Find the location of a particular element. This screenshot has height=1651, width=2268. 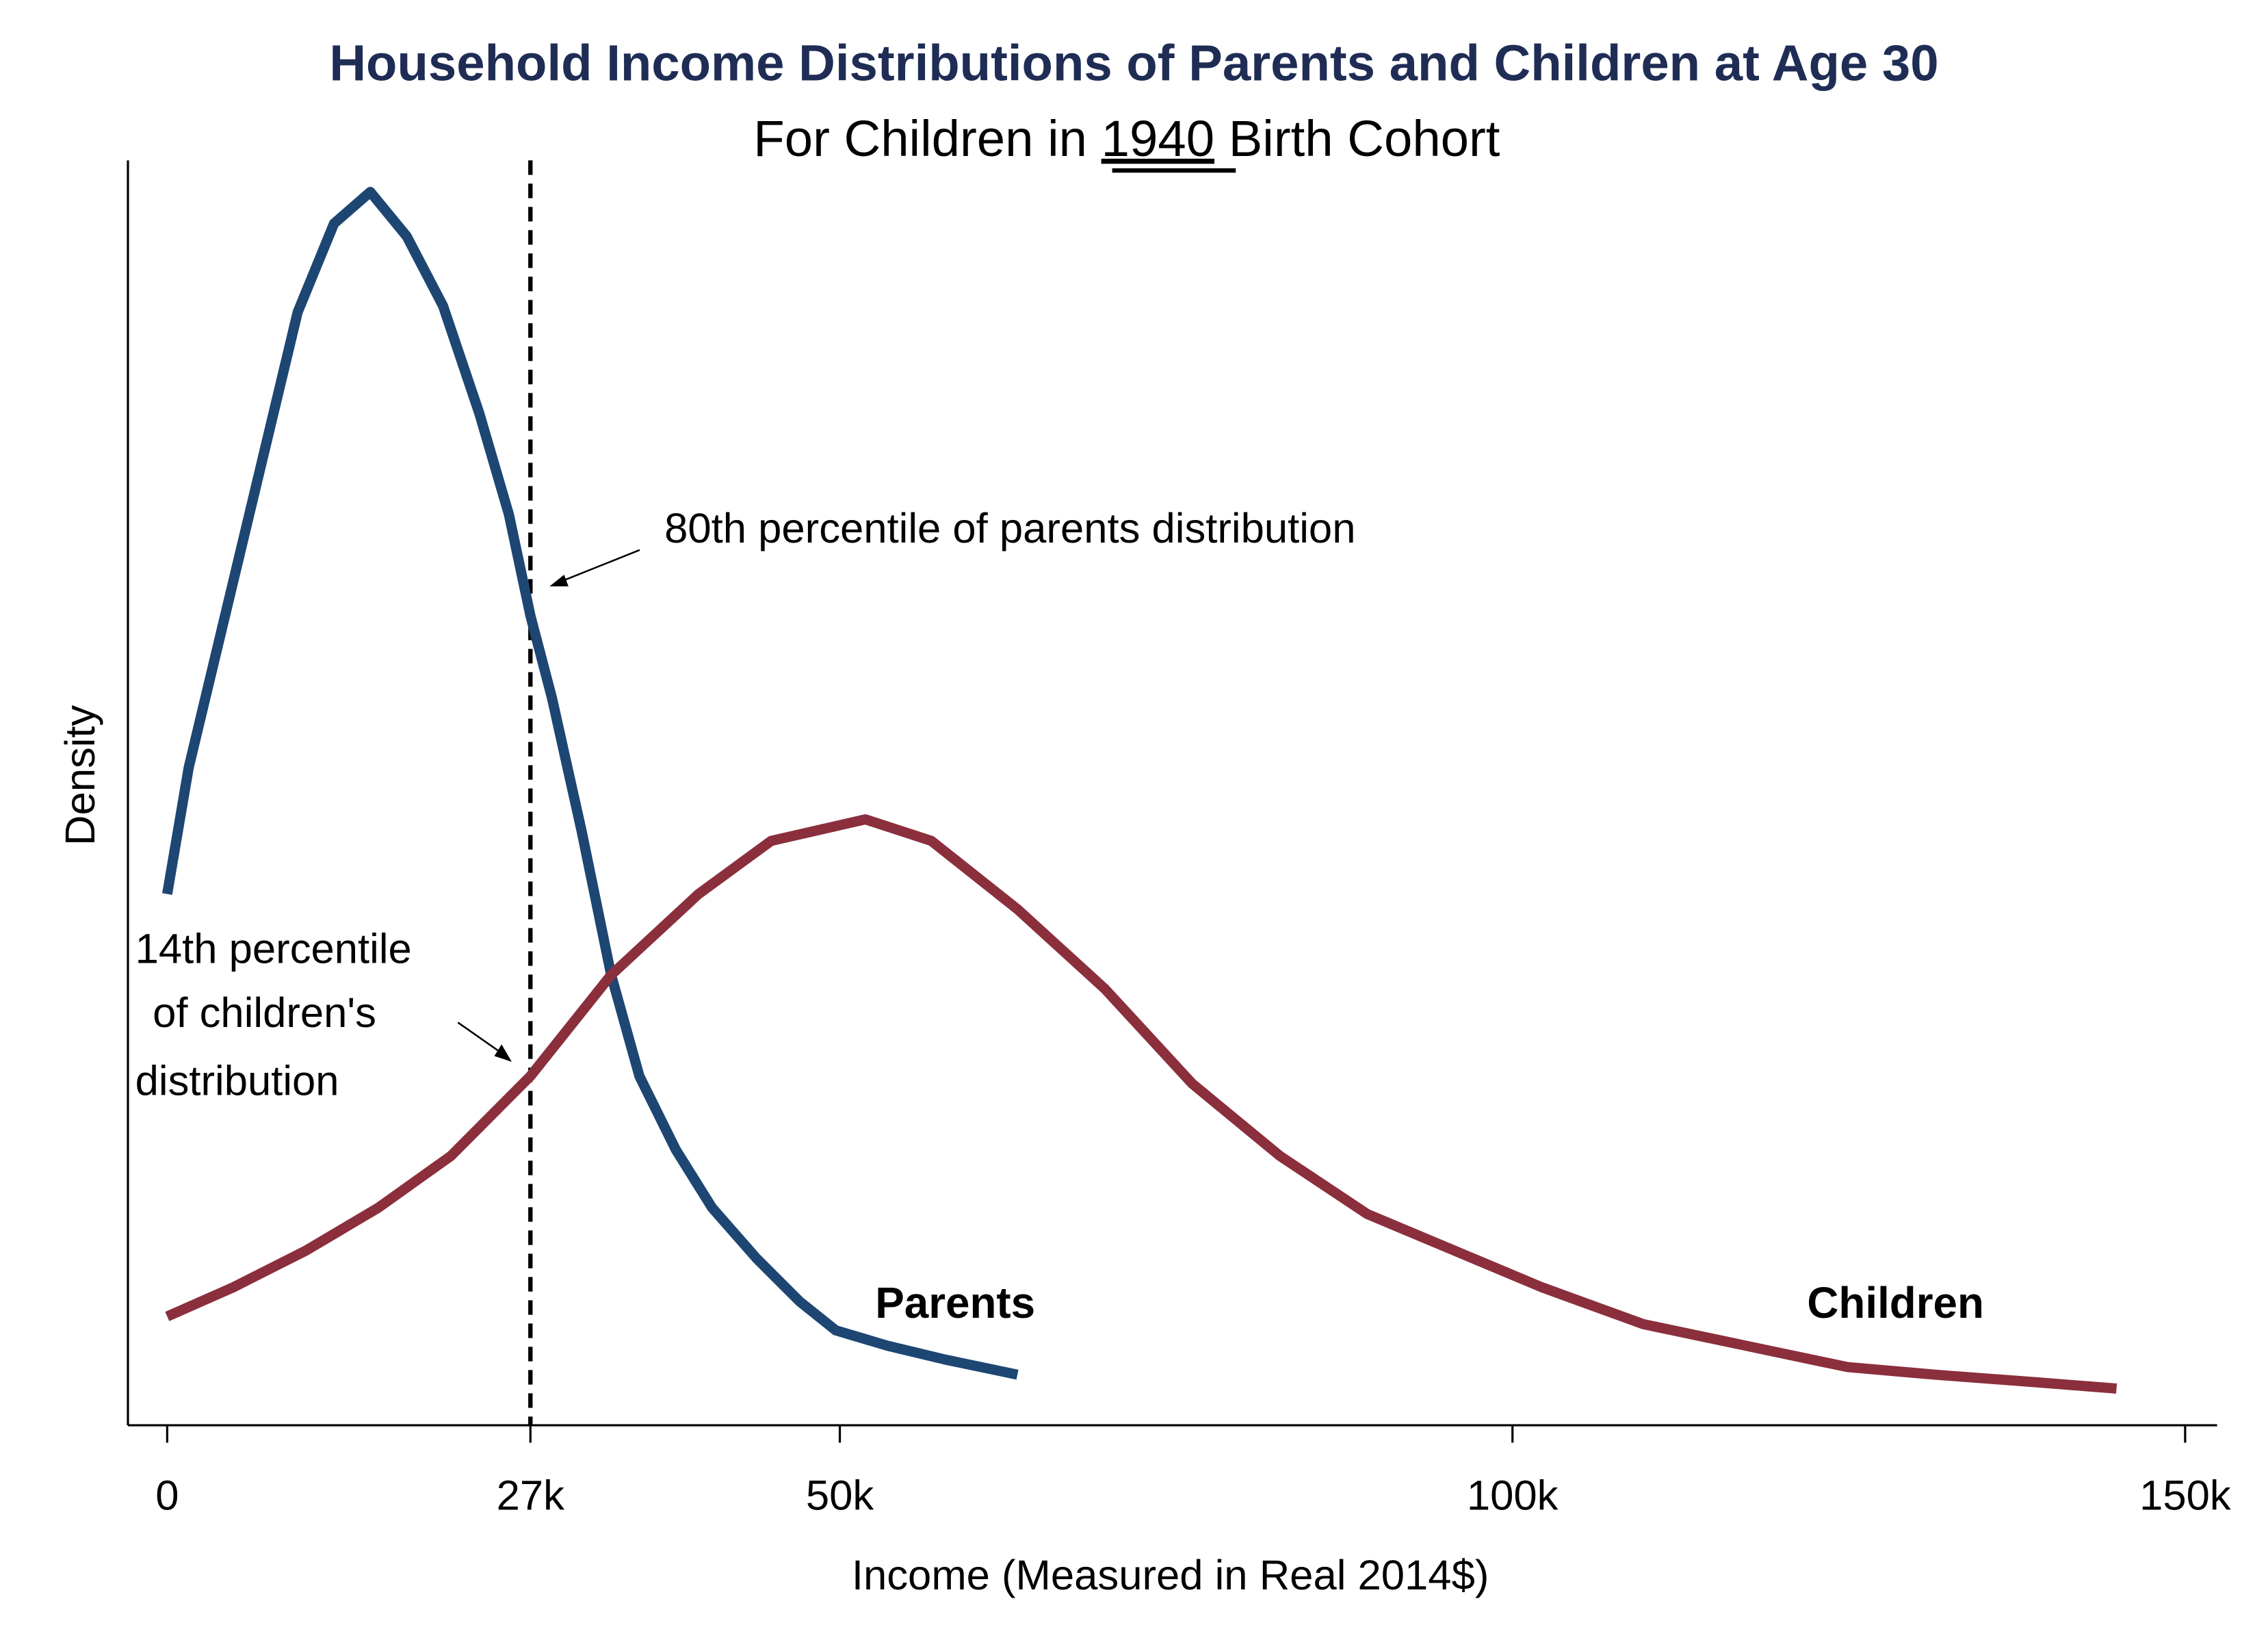

parents-label: Parents is located at coordinates (955, 1302).